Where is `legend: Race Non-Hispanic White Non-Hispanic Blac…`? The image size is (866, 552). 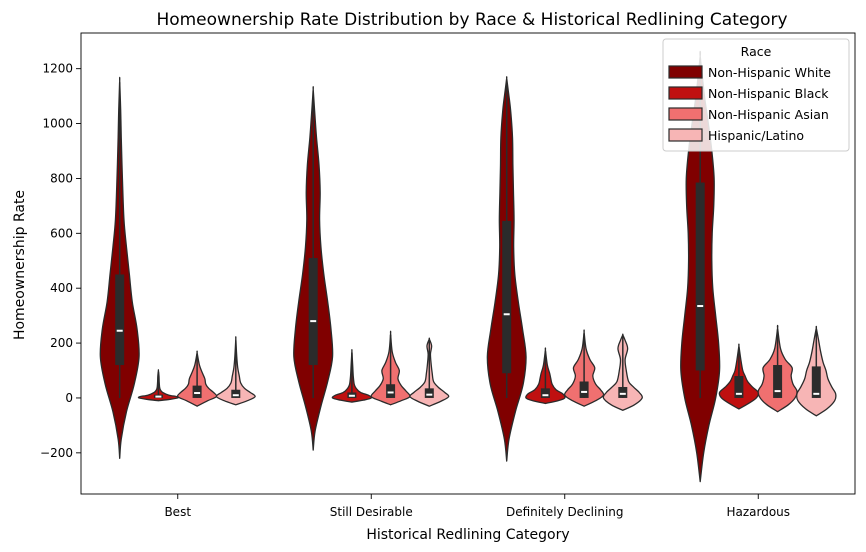 legend: Race Non-Hispanic White Non-Hispanic Blac… is located at coordinates (756, 95).